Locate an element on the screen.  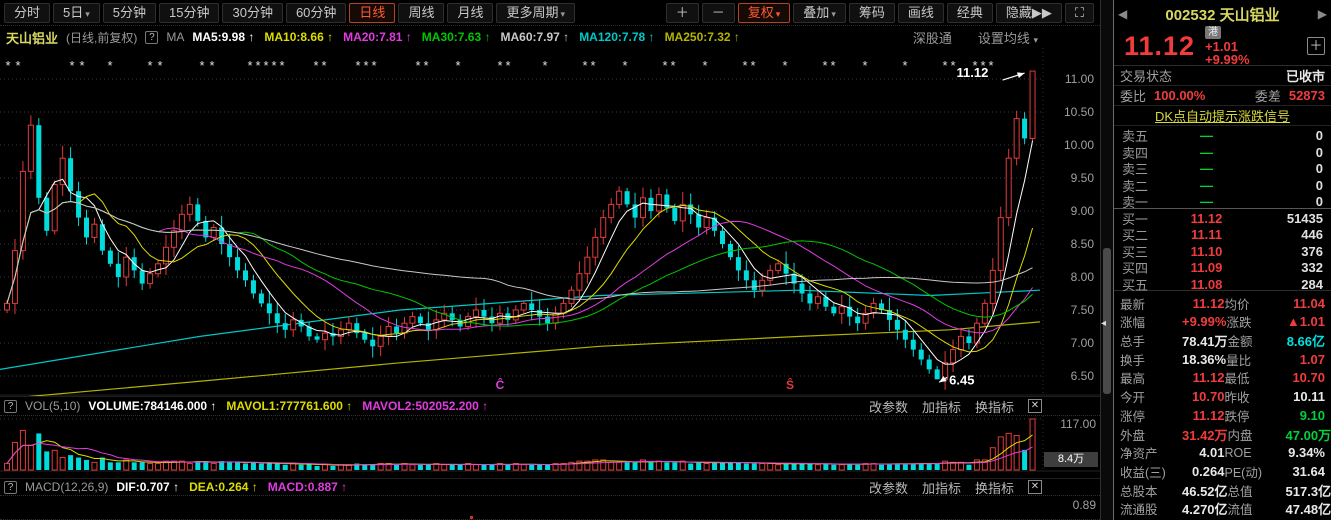
toolbar-button-adjust: 复权 ▾ is located at coordinates (764, 12).